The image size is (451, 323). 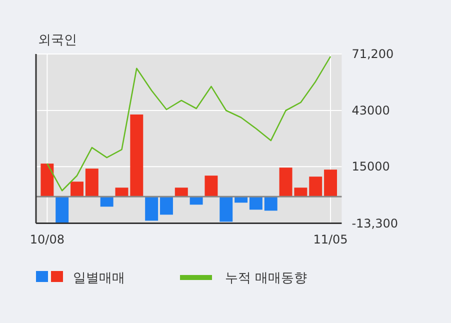 What do you see at coordinates (375, 223) in the screenshot?
I see `y-tick-label: -13,300` at bounding box center [375, 223].